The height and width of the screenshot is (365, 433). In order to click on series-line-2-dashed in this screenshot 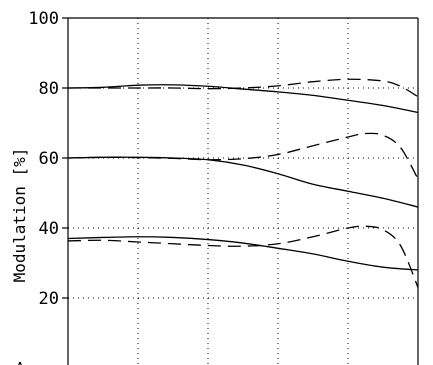, I will do `click(243, 88)`.